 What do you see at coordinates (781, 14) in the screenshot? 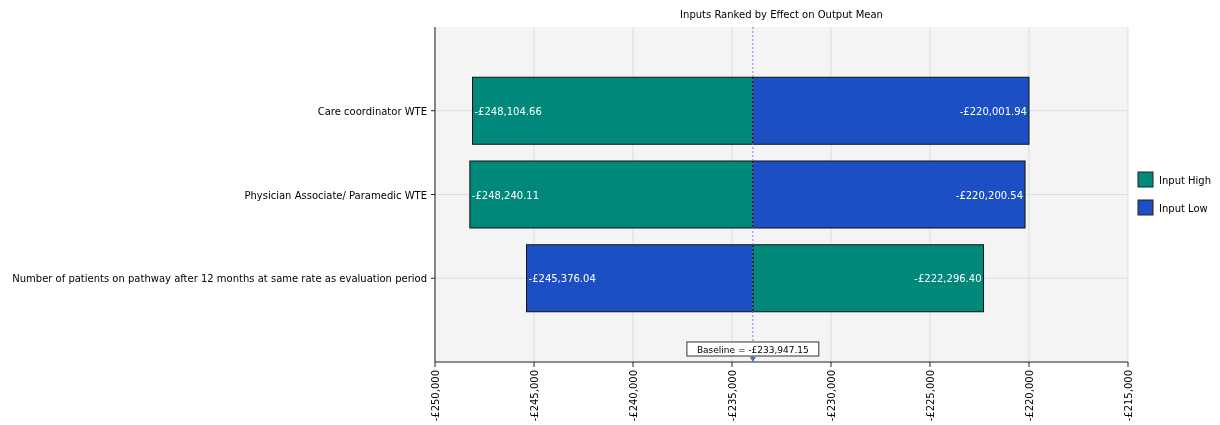
I see `chart-title: Inputs Ranked by Effect on Output Mean` at bounding box center [781, 14].